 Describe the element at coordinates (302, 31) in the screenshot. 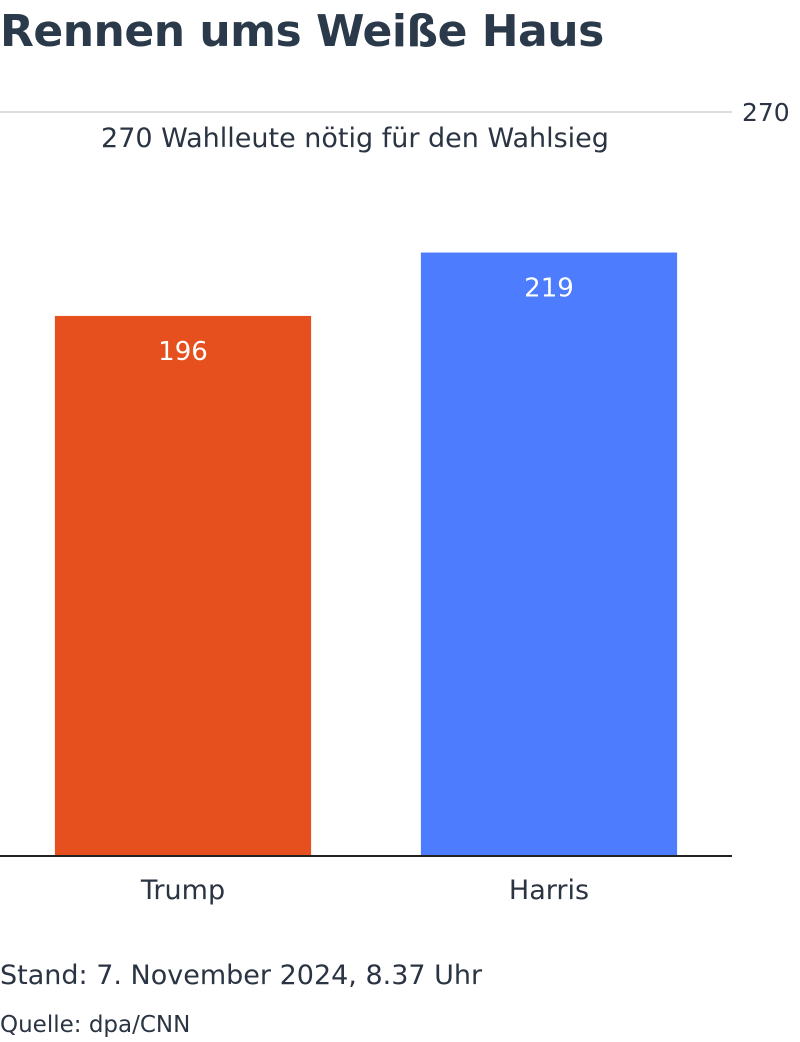

I see `chart-title: Rennen ums Weiße Haus` at that location.